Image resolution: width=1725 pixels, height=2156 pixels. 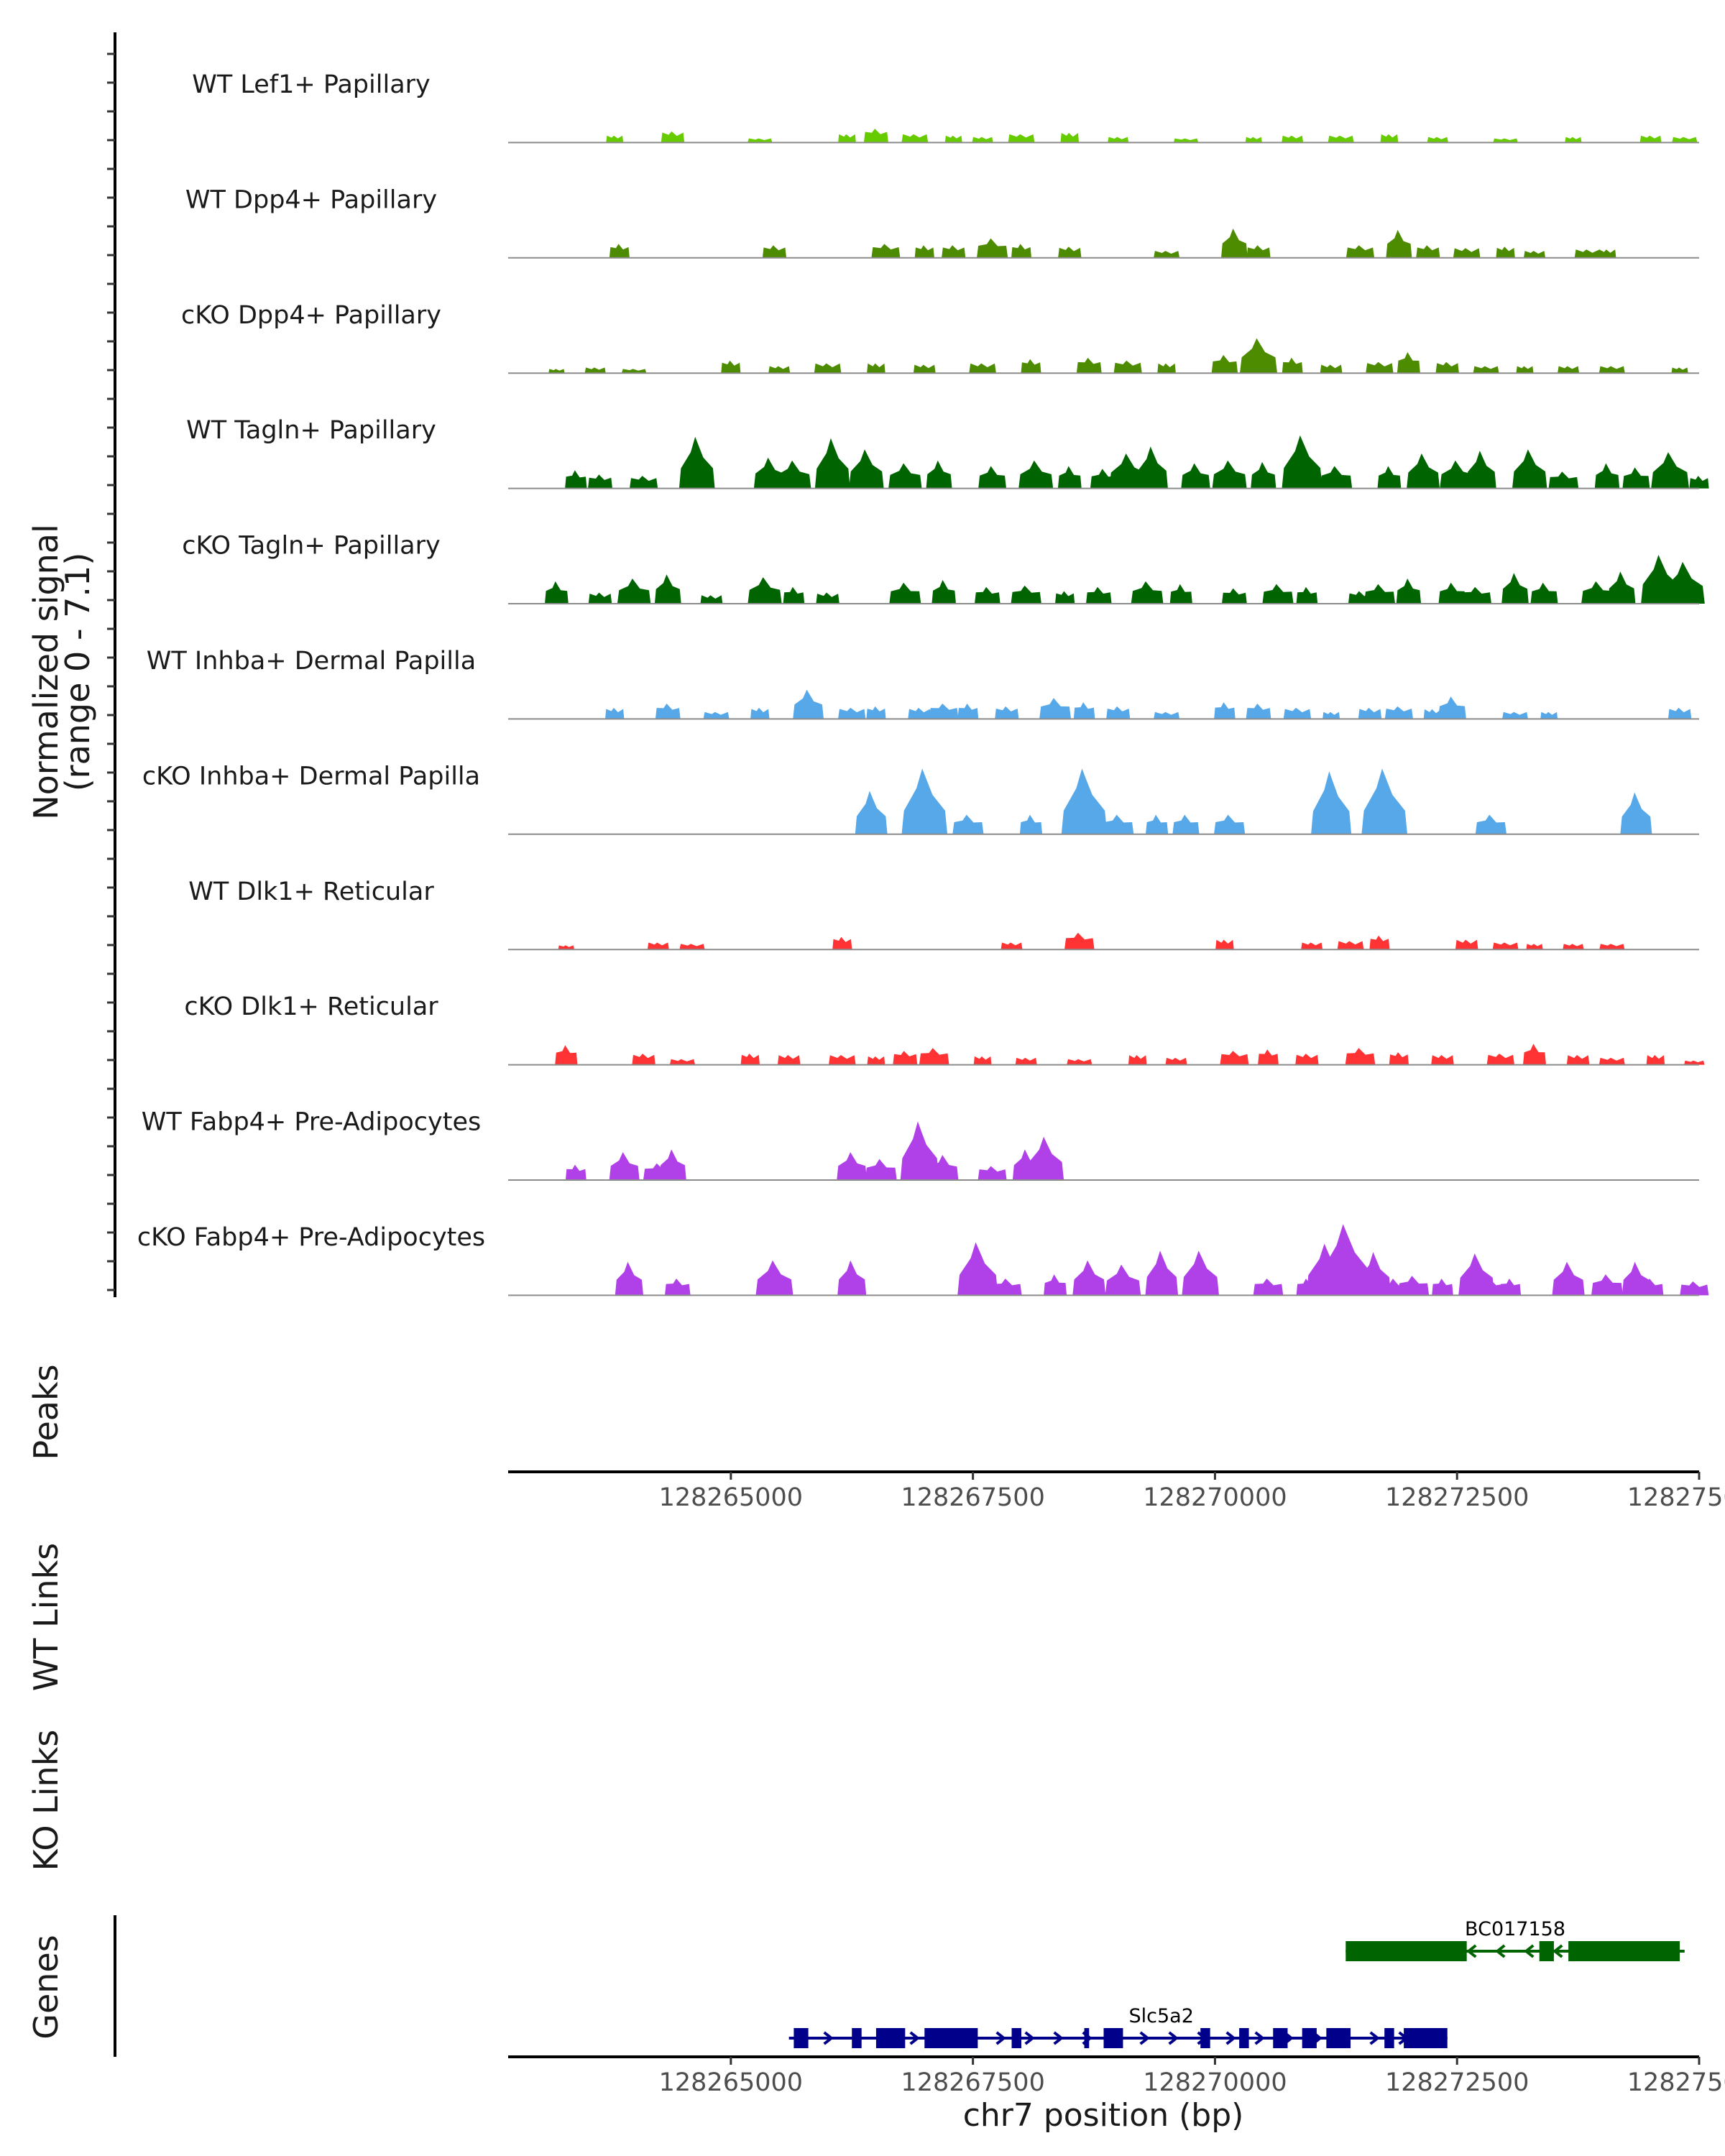 What do you see at coordinates (1236, 1983) in the screenshot?
I see `gene-models: BC017158 Slc5a2` at bounding box center [1236, 1983].